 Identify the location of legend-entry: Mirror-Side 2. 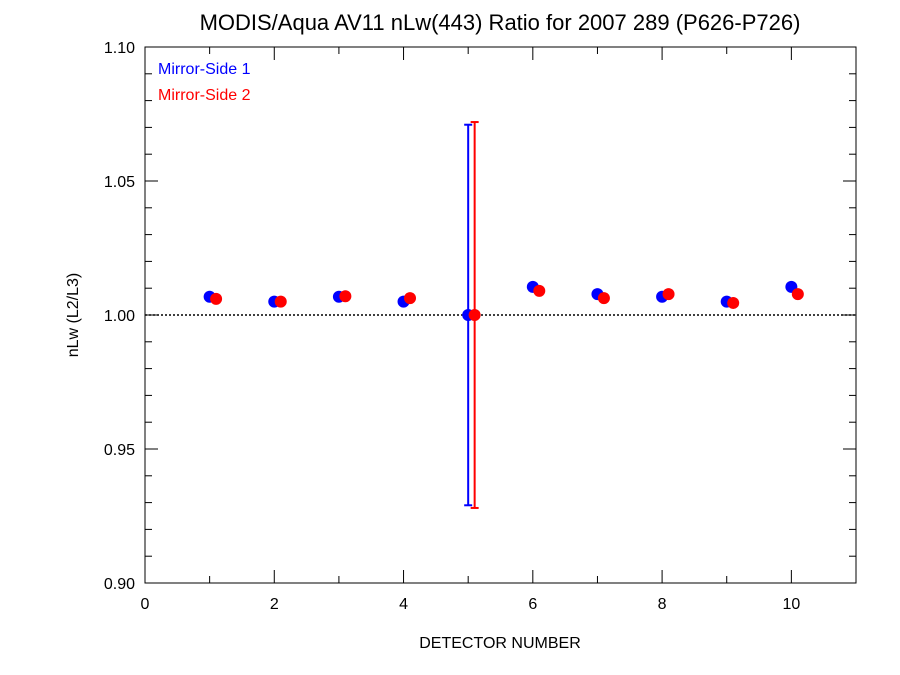
(204, 95).